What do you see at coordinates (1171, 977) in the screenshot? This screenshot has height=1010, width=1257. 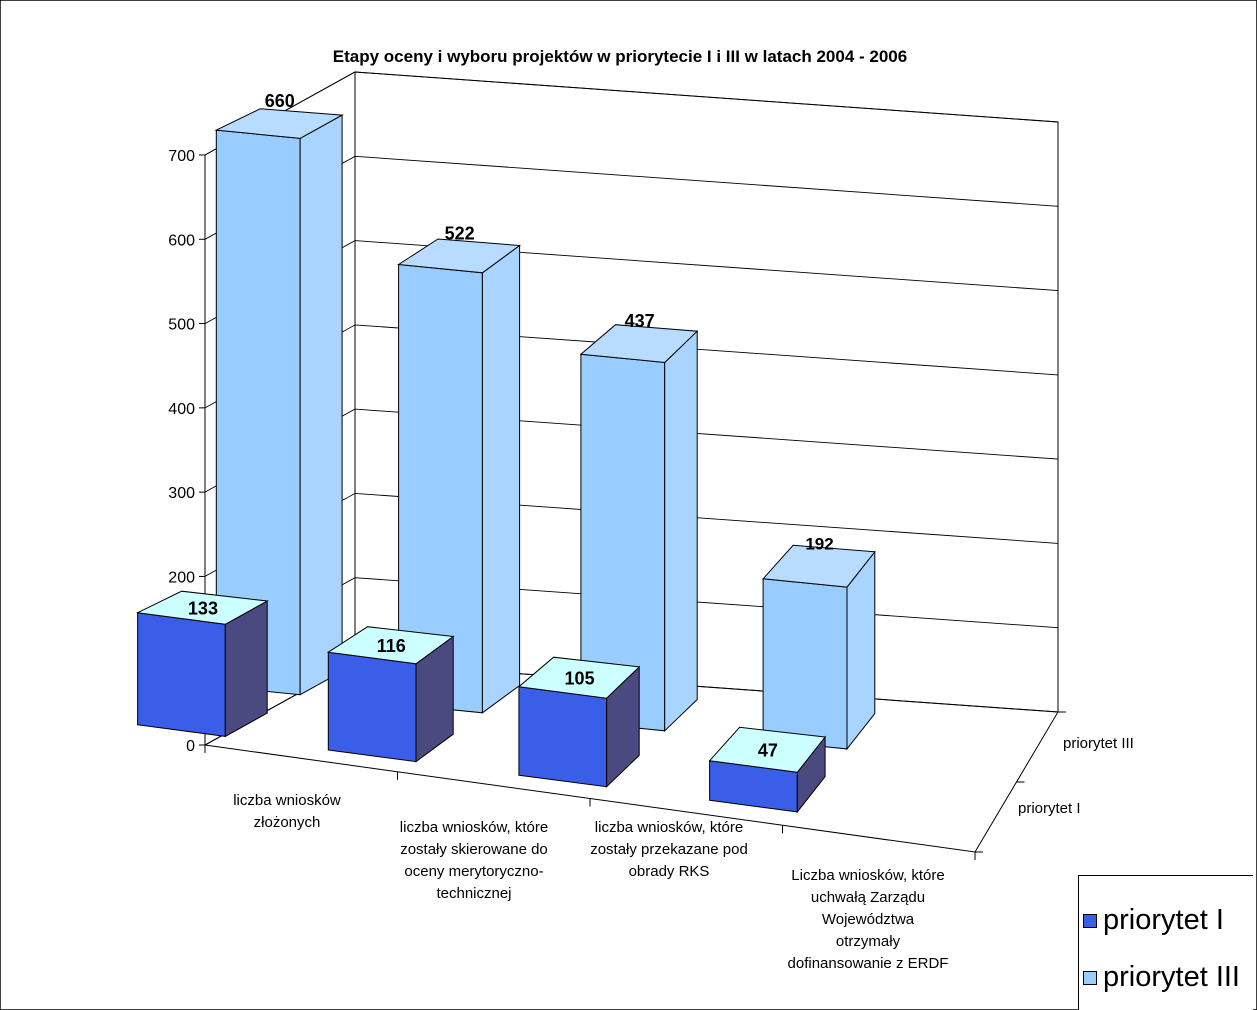 I see `legend-label-priorytet-III: priorytet III` at bounding box center [1171, 977].